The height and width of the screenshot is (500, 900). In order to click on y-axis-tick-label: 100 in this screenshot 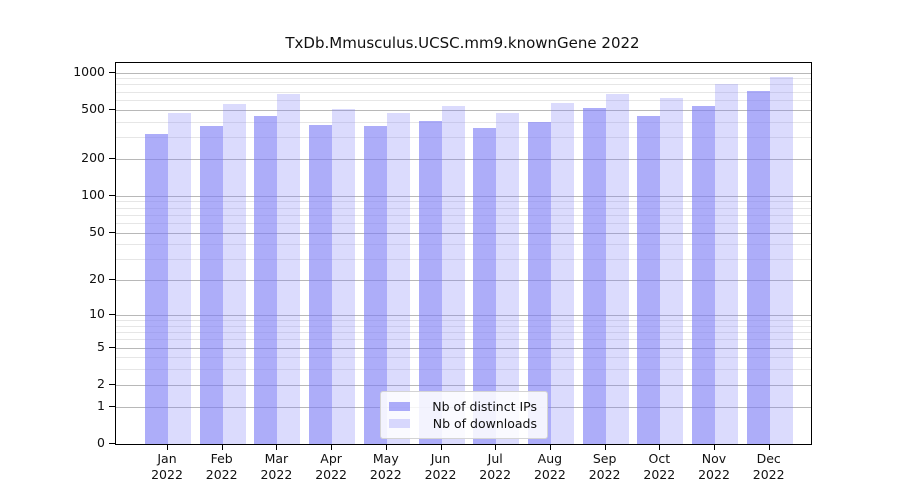, I will do `click(93, 194)`.